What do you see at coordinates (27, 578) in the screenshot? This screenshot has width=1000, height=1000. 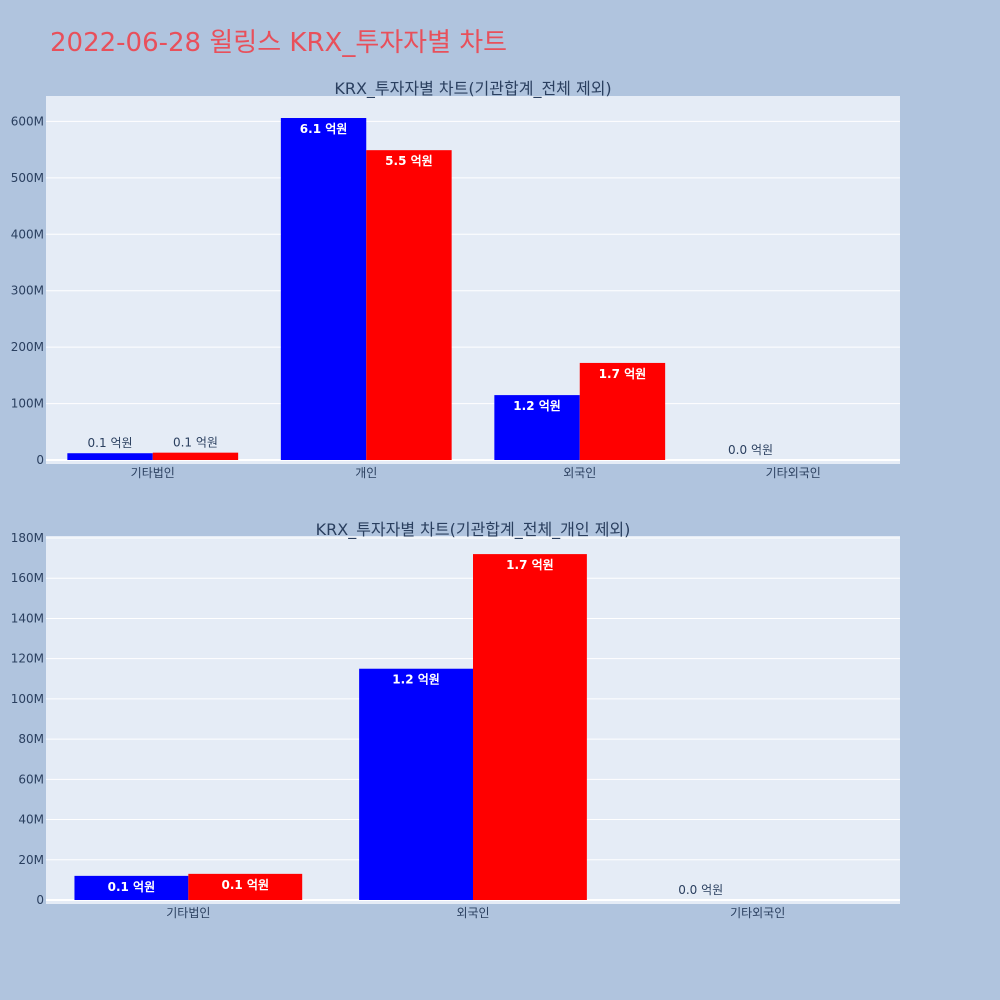 I see `bottom-y-tick-label: 160M` at bounding box center [27, 578].